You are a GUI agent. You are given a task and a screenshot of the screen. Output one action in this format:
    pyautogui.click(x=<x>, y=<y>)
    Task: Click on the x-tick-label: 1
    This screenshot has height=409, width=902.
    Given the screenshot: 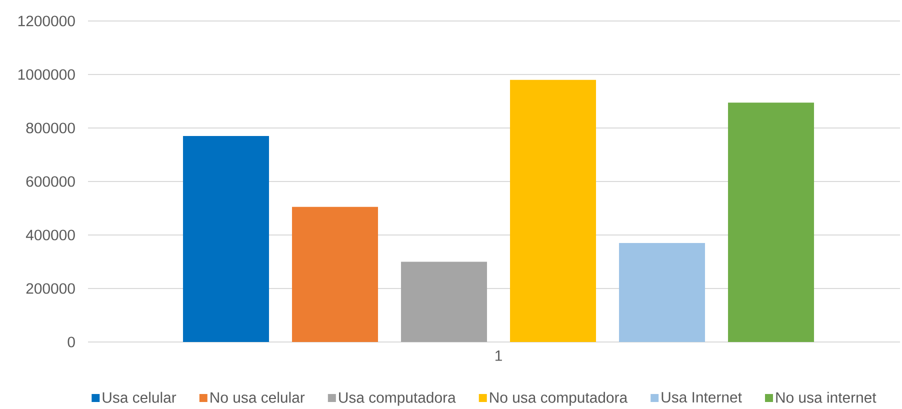 What is the action you would take?
    pyautogui.click(x=498, y=355)
    